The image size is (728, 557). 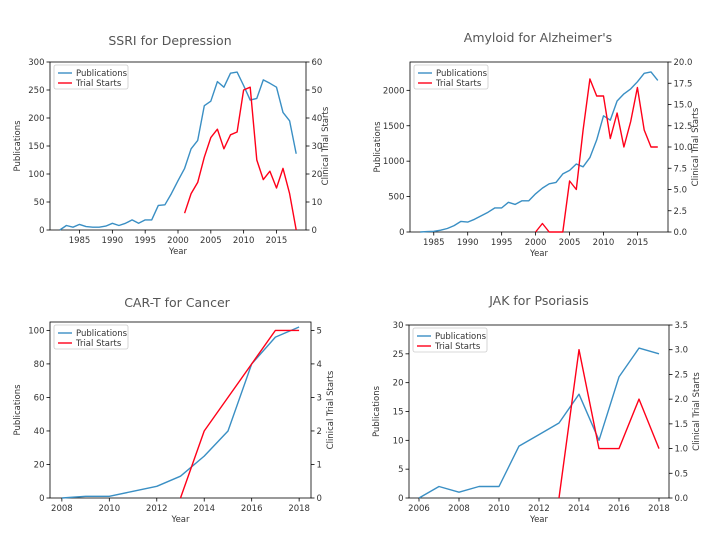 I want to click on x-tick-label: 2006, so click(x=419, y=509).